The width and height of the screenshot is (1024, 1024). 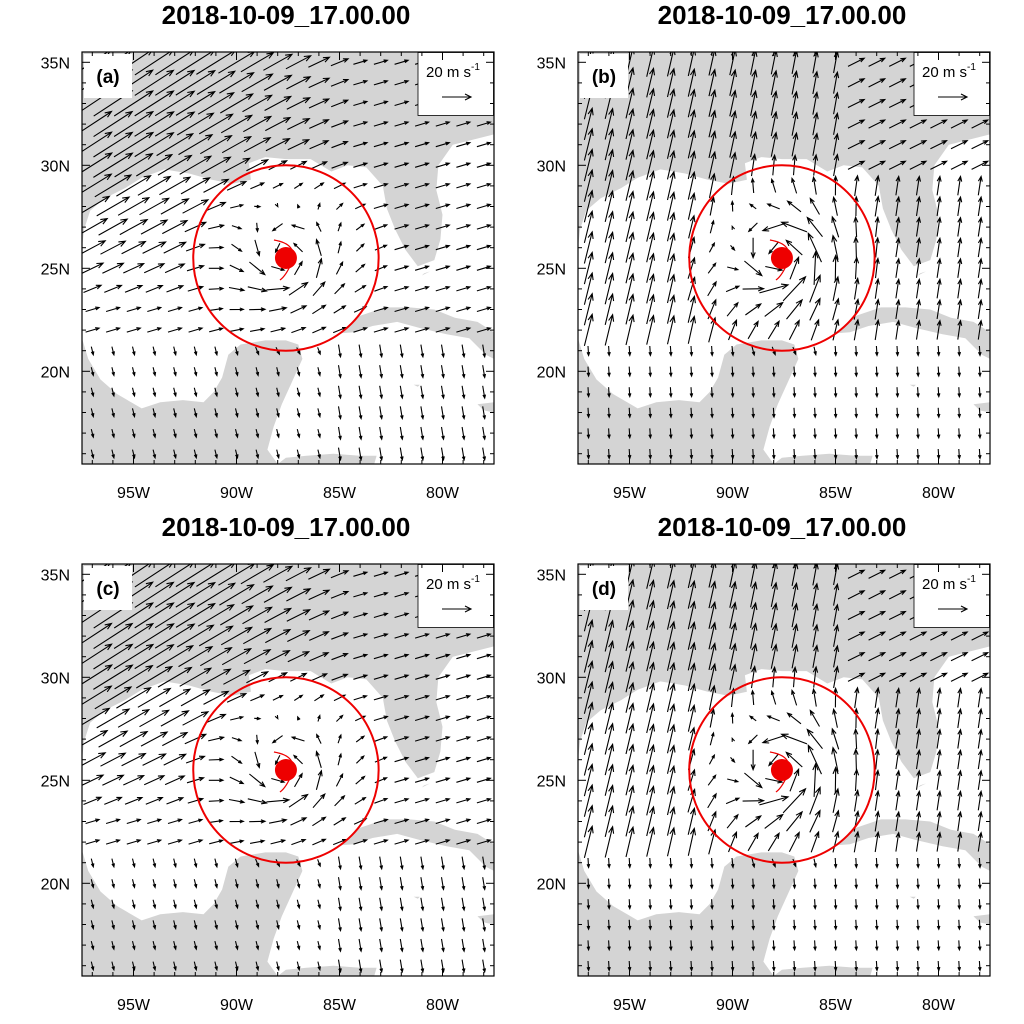 I want to click on lon-tick-label: 95W, so click(x=134, y=493).